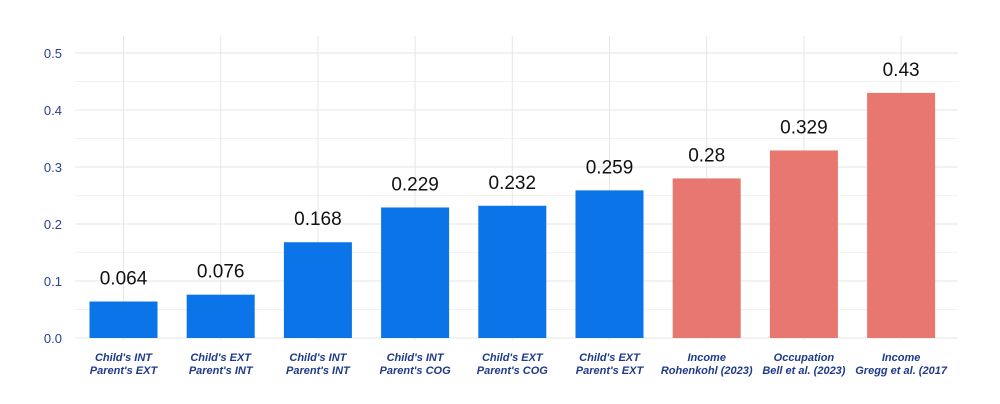 The height and width of the screenshot is (404, 1000). I want to click on x-tick-label: Child's INT Parent's EXT, so click(124, 364).